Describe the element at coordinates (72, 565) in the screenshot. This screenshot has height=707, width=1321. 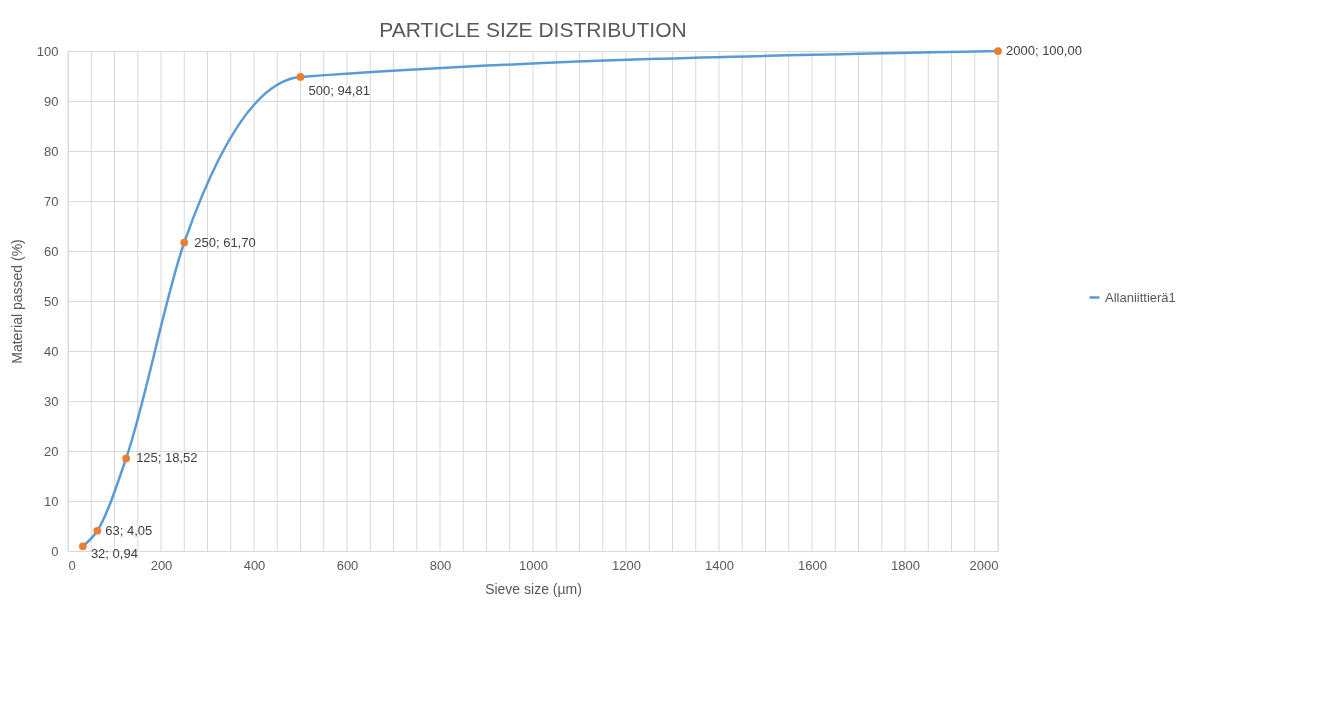
I see `x-tick-label: 0` at that location.